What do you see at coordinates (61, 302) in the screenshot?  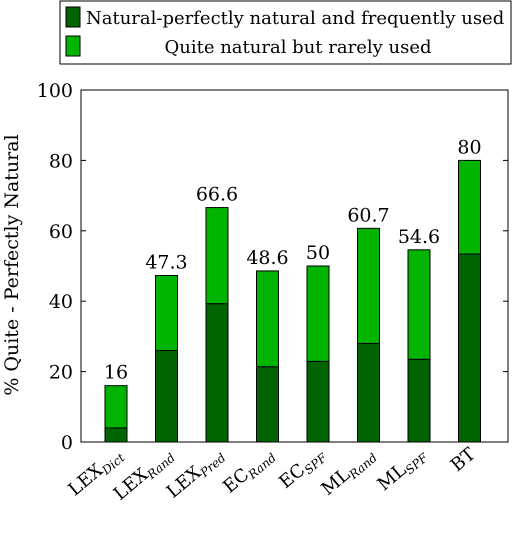 I see `y-tick-label: 40` at bounding box center [61, 302].